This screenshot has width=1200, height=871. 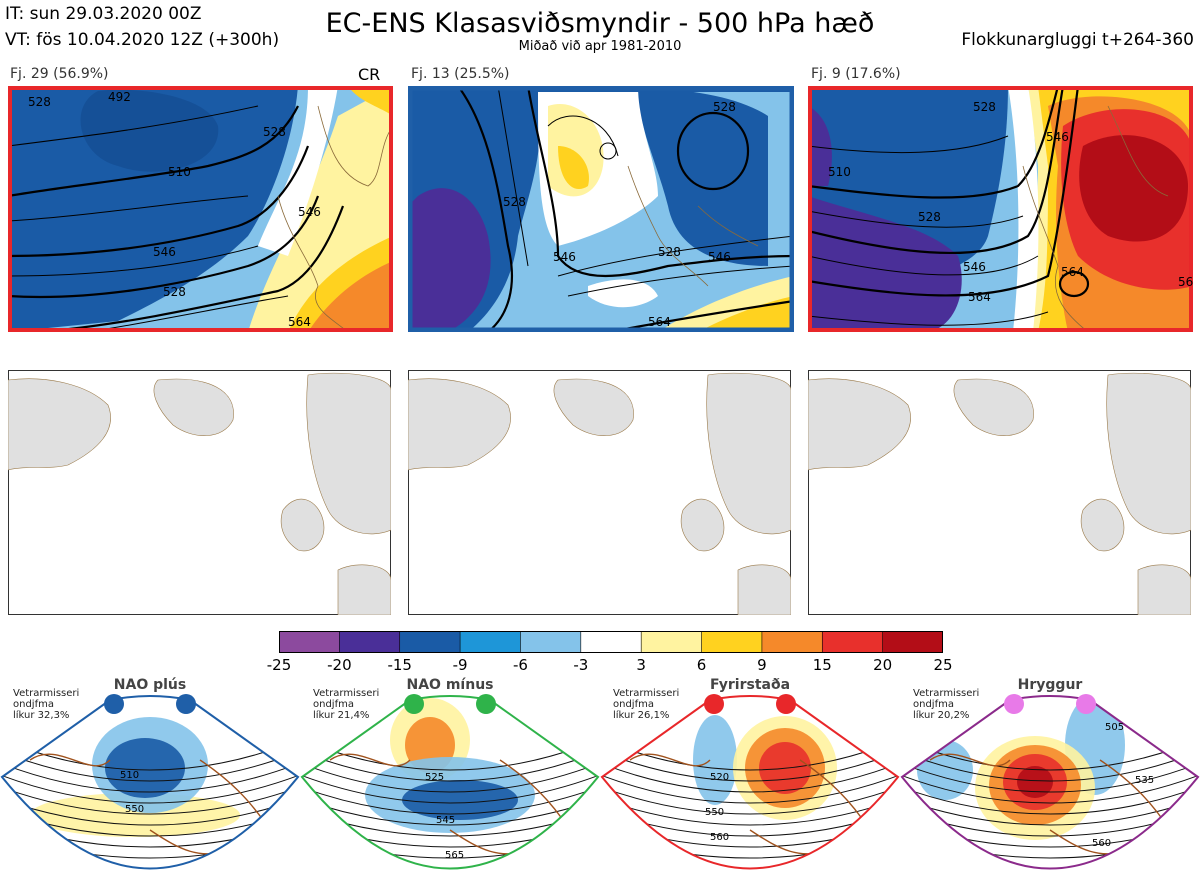 What do you see at coordinates (1144, 780) in the screenshot?
I see `regime-contour-label: 535` at bounding box center [1144, 780].